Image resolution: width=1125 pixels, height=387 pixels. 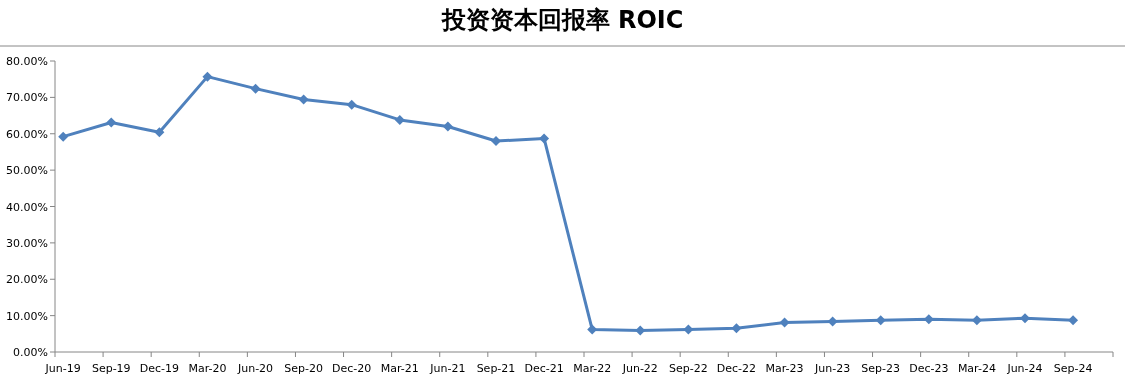 What do you see at coordinates (1024, 368) in the screenshot?
I see `x-tick-label: Jun-24` at bounding box center [1024, 368].